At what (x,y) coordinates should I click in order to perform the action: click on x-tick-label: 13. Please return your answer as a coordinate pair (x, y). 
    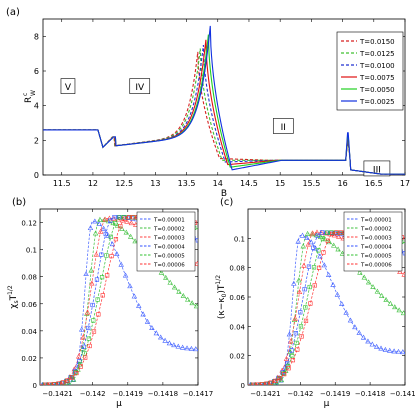
    Looking at the image, I should click on (155, 183).